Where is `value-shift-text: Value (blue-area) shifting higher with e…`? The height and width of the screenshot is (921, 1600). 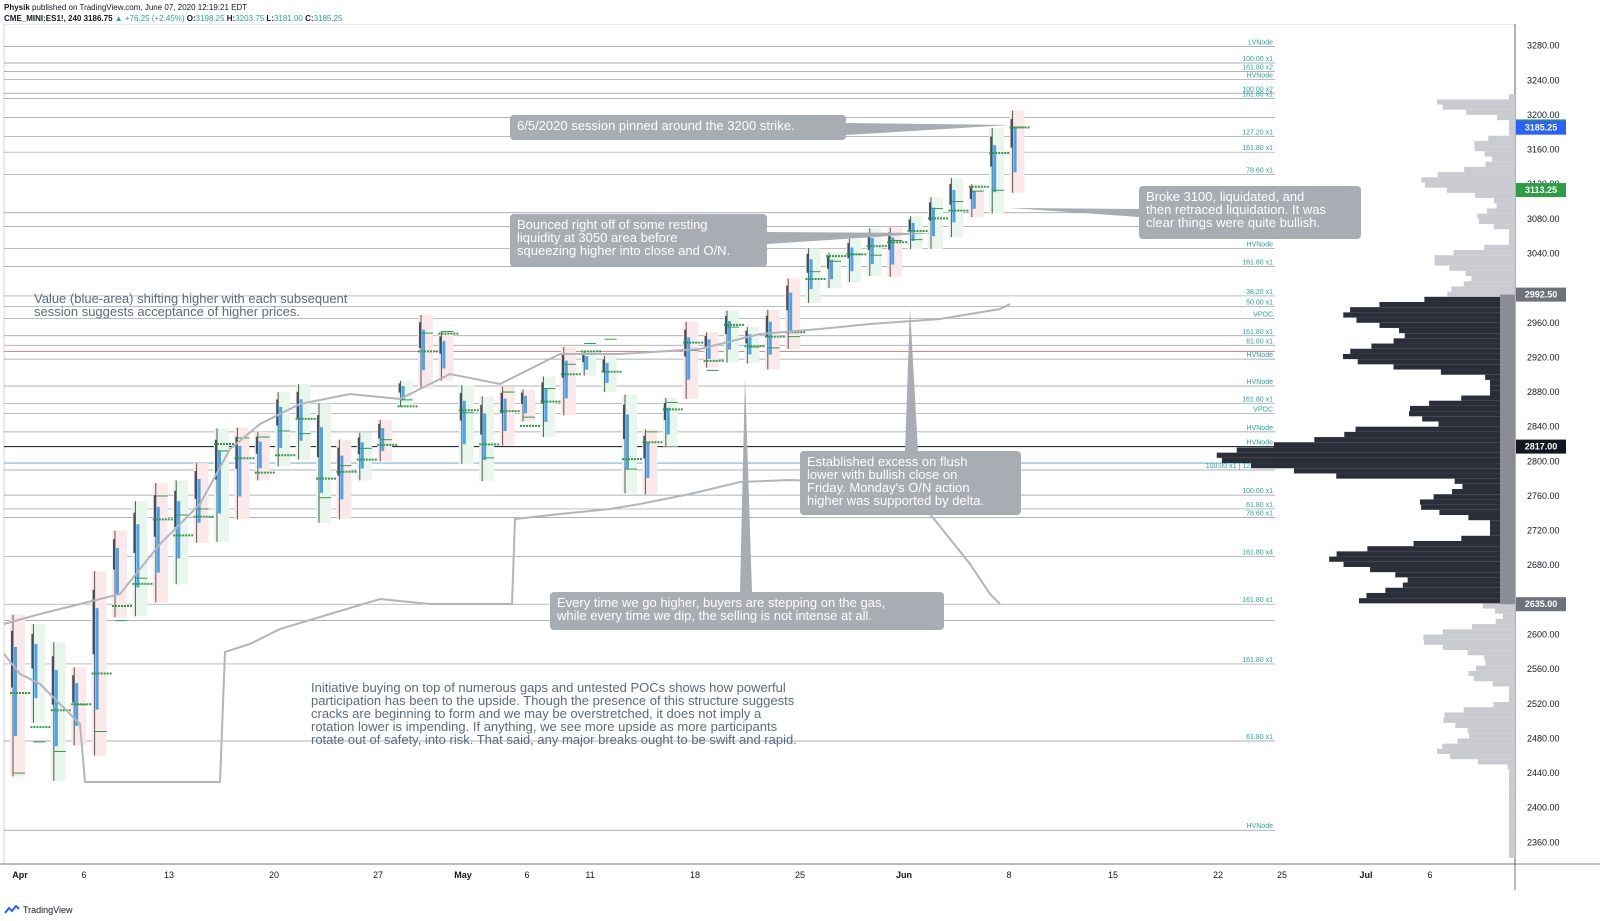 value-shift-text: Value (blue-area) shifting higher with e… is located at coordinates (191, 305).